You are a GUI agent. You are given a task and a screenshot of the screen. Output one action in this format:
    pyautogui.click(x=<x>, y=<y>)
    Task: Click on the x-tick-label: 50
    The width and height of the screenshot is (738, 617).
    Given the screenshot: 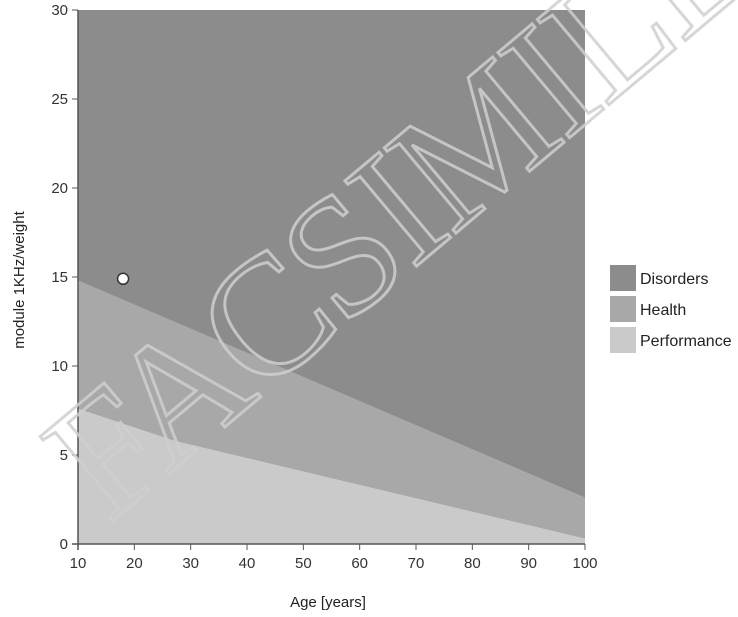 What is the action you would take?
    pyautogui.click(x=303, y=563)
    